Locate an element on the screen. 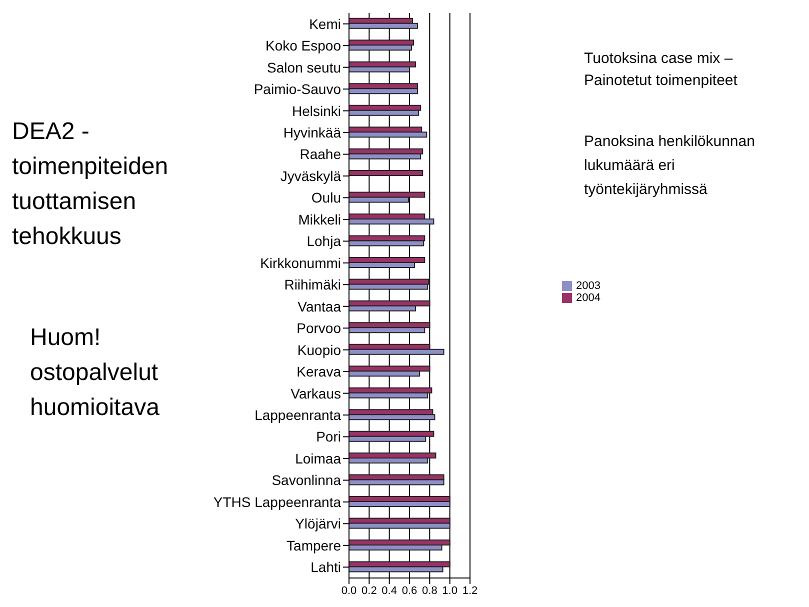  y-tick-label: Kerava is located at coordinates (319, 372).